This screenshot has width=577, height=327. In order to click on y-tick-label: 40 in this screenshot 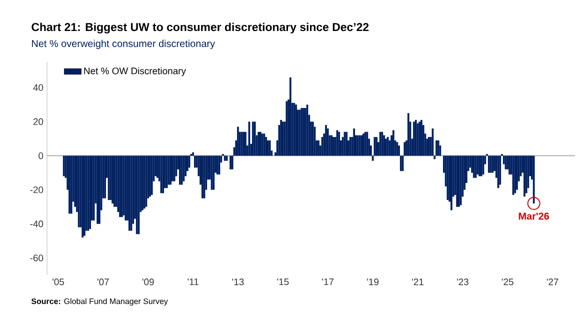, I will do `click(38, 87)`.